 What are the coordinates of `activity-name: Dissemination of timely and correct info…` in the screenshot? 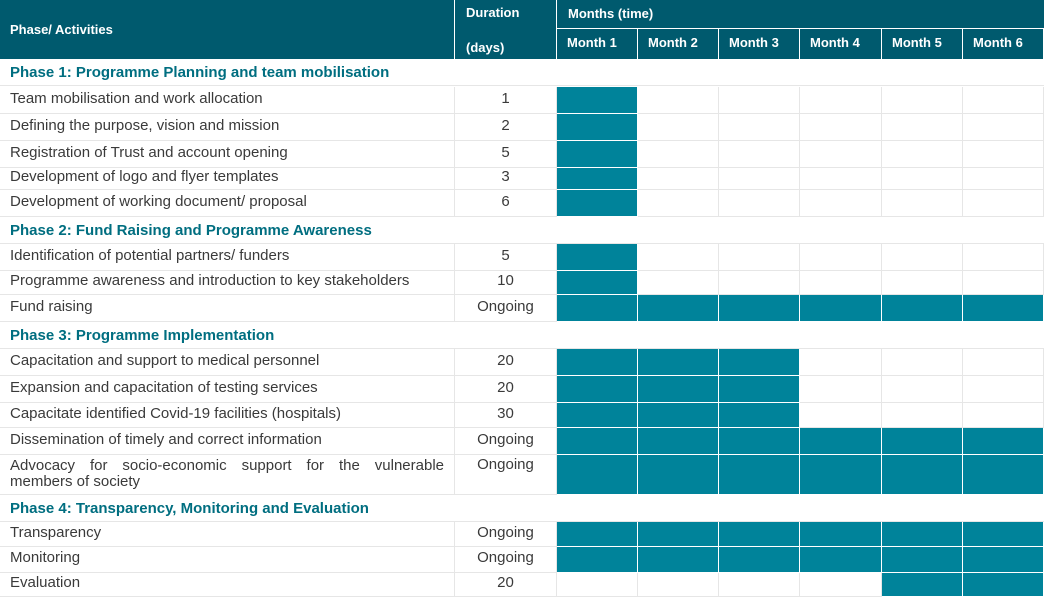 It's located at (227, 441).